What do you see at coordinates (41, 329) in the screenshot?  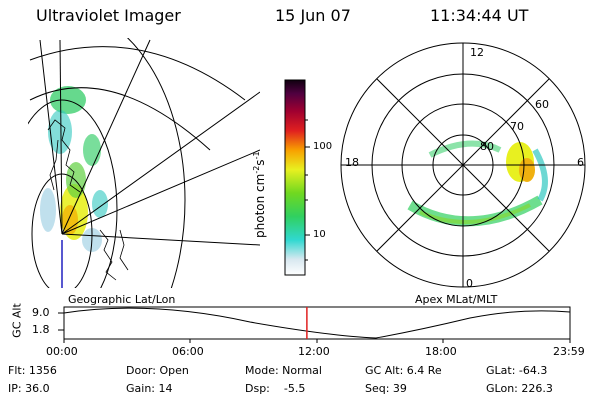 I see `altitude-ytick-low: 1.8` at bounding box center [41, 329].